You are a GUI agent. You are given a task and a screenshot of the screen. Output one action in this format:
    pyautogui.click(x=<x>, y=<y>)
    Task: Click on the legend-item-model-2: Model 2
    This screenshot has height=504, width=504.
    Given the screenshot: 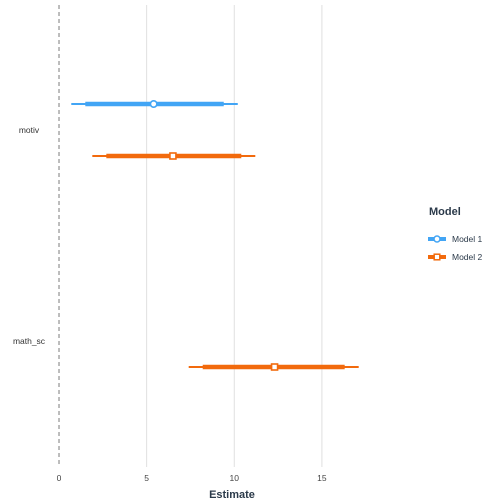 What is the action you would take?
    pyautogui.click(x=464, y=257)
    